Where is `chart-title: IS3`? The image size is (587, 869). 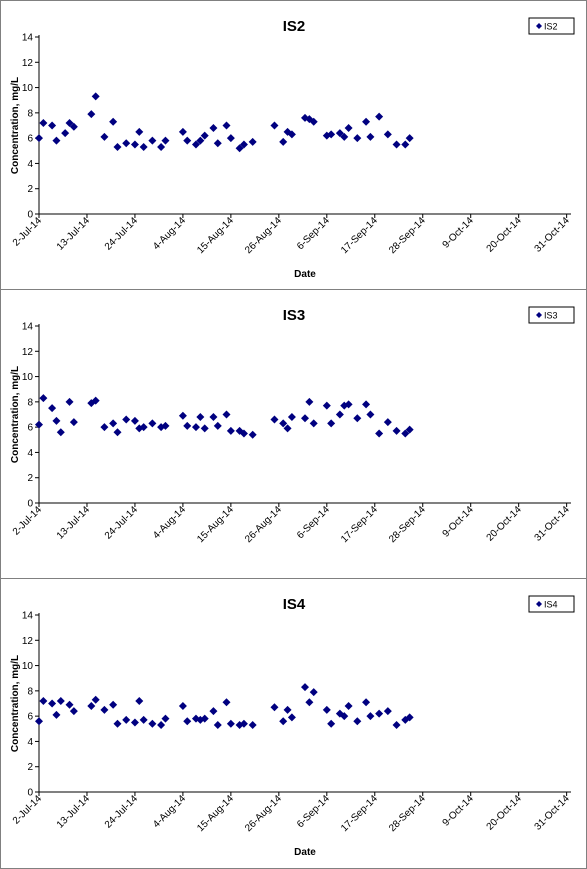 chart-title: IS3 is located at coordinates (294, 315).